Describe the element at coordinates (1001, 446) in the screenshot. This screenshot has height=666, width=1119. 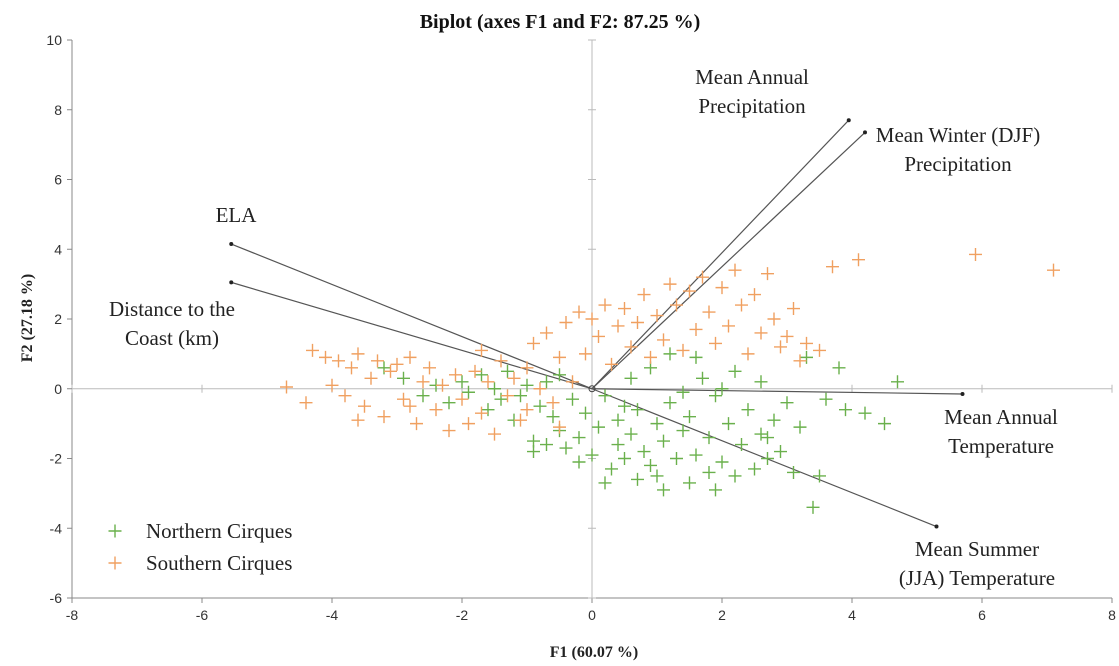
I see `variable-label-line: Temperature` at that location.